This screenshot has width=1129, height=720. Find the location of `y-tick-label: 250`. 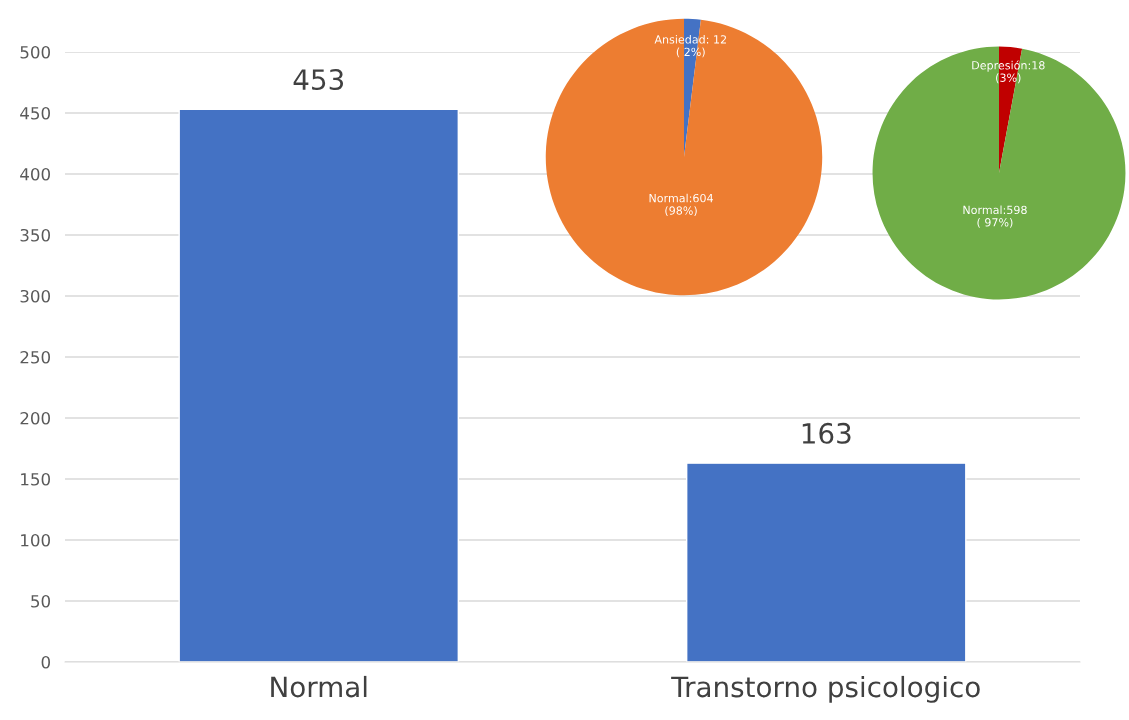

y-tick-label: 250 is located at coordinates (35, 357).